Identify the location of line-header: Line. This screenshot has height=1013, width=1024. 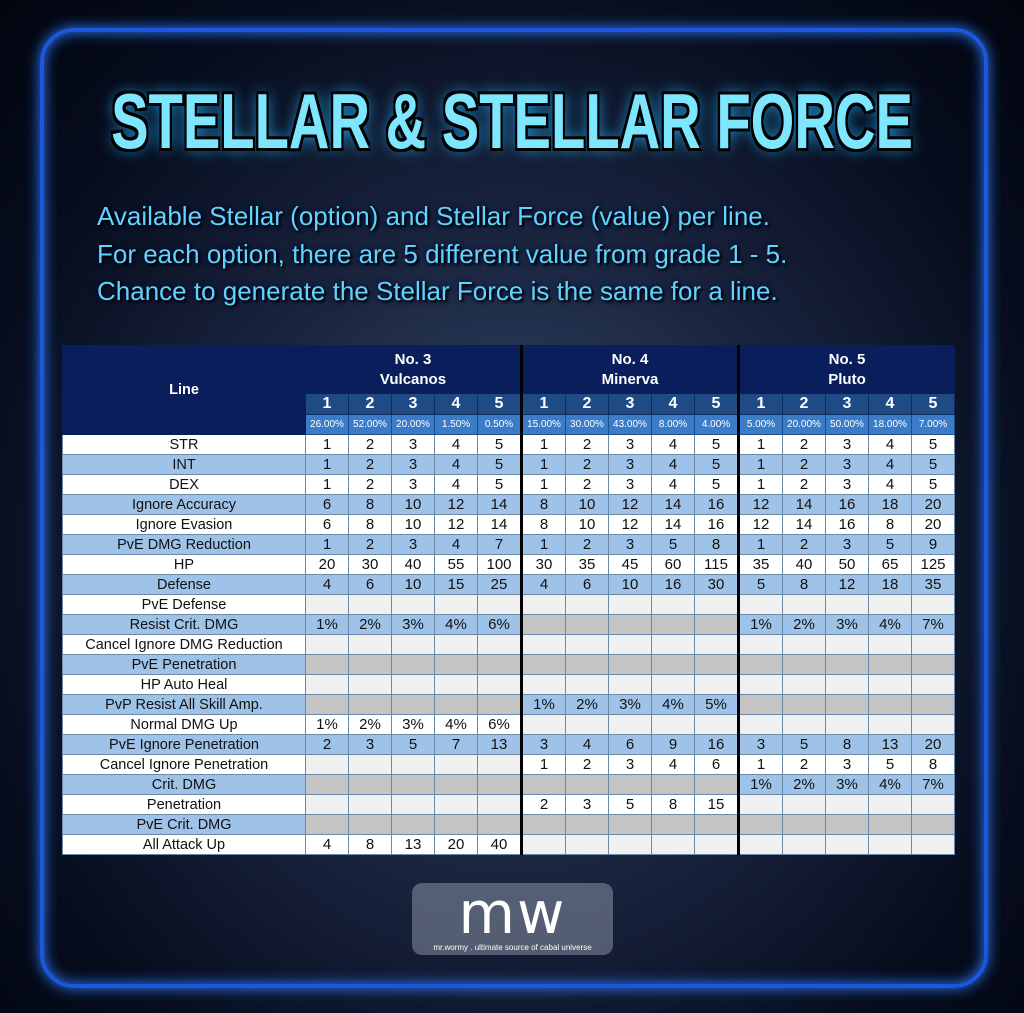
(184, 390).